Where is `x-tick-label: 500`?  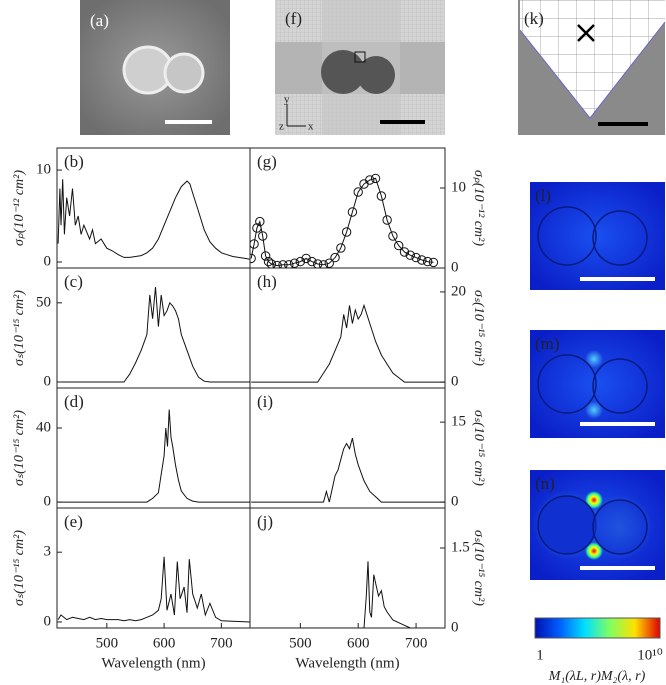 x-tick-label: 500 is located at coordinates (107, 643).